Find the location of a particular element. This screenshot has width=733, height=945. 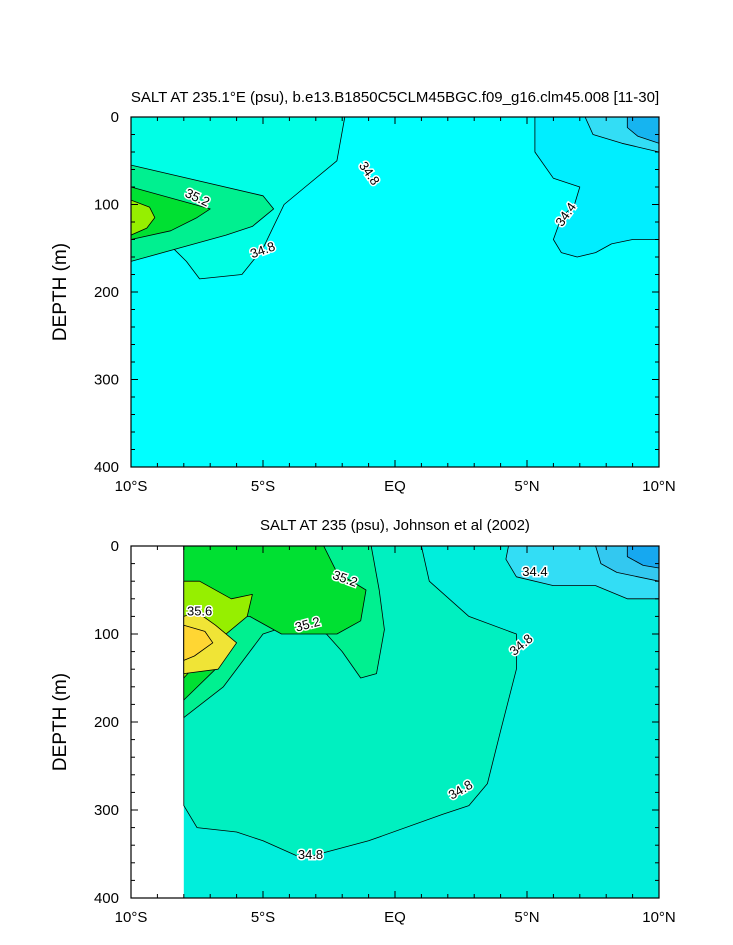

panel-title: SALT AT 235 (psu), Johnson et al (2002) is located at coordinates (395, 525).